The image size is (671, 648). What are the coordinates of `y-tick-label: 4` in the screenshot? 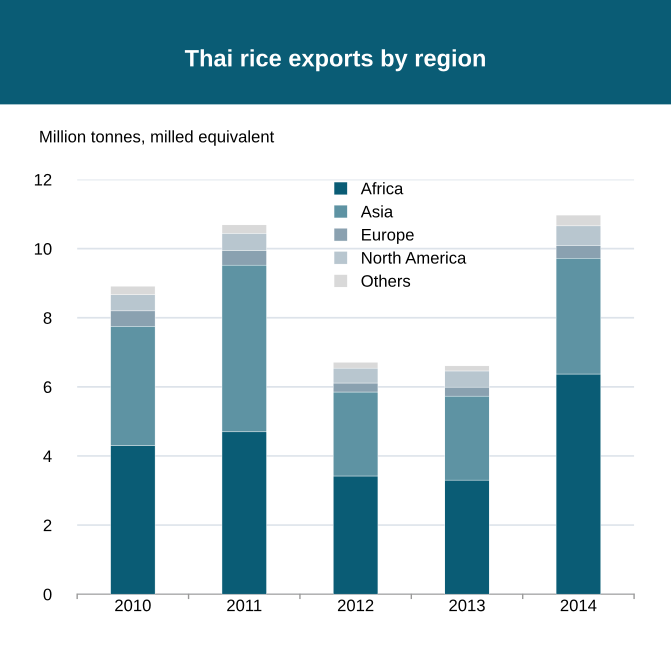 It's located at (47, 456).